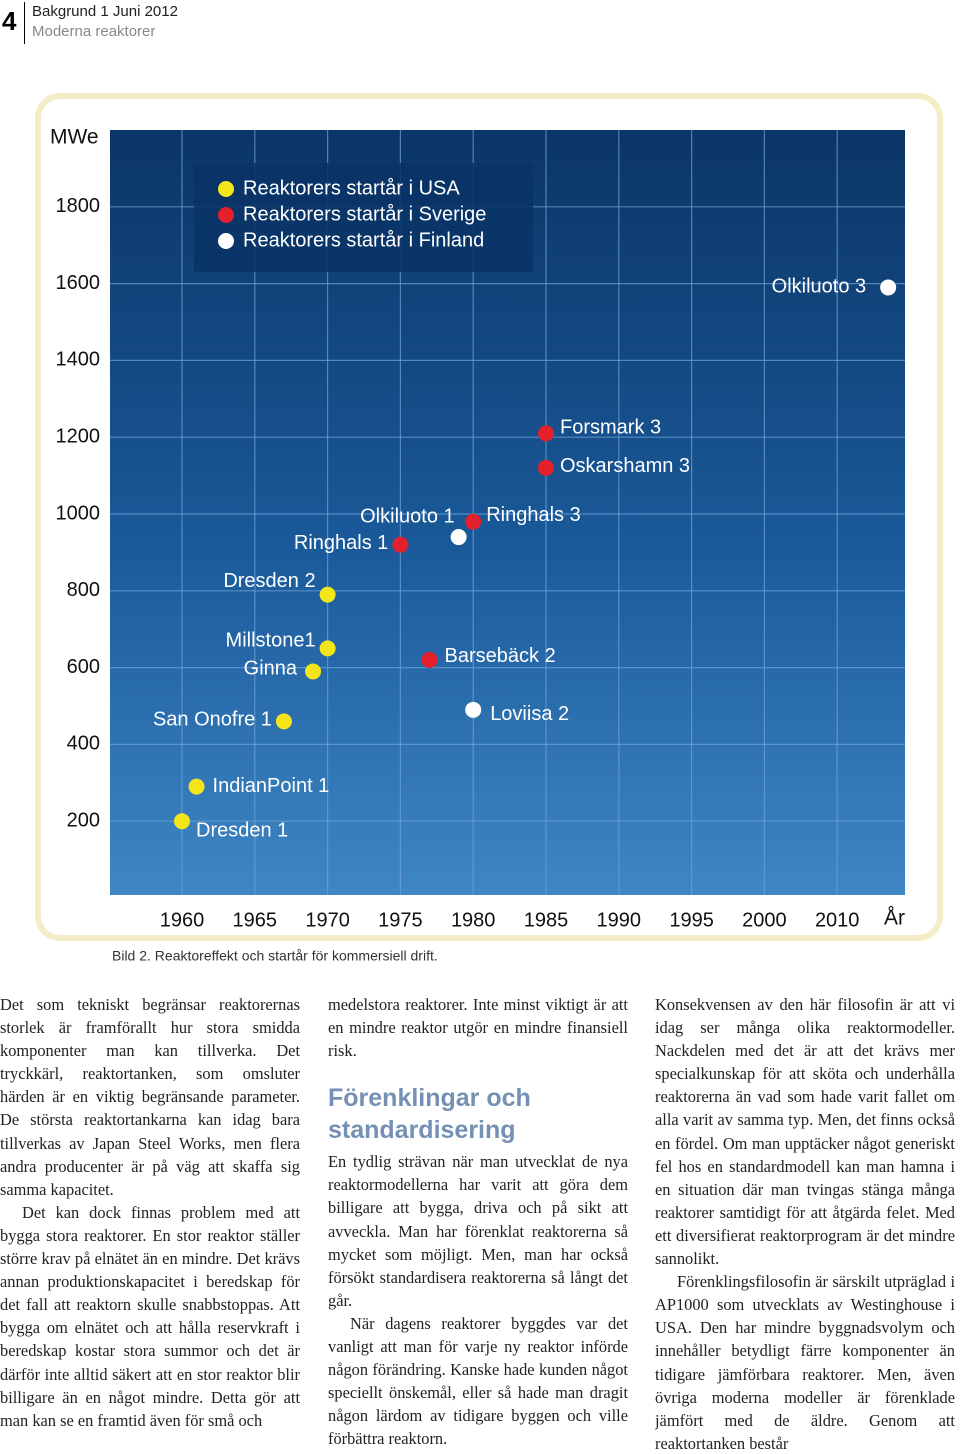  I want to click on x-axis-label: År, so click(894, 918).